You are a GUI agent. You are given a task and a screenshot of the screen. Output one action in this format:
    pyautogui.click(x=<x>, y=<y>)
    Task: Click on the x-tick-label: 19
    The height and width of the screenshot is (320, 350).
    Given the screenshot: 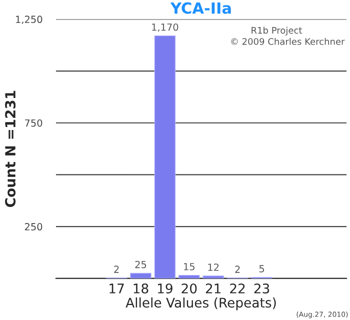 What is the action you would take?
    pyautogui.click(x=165, y=288)
    